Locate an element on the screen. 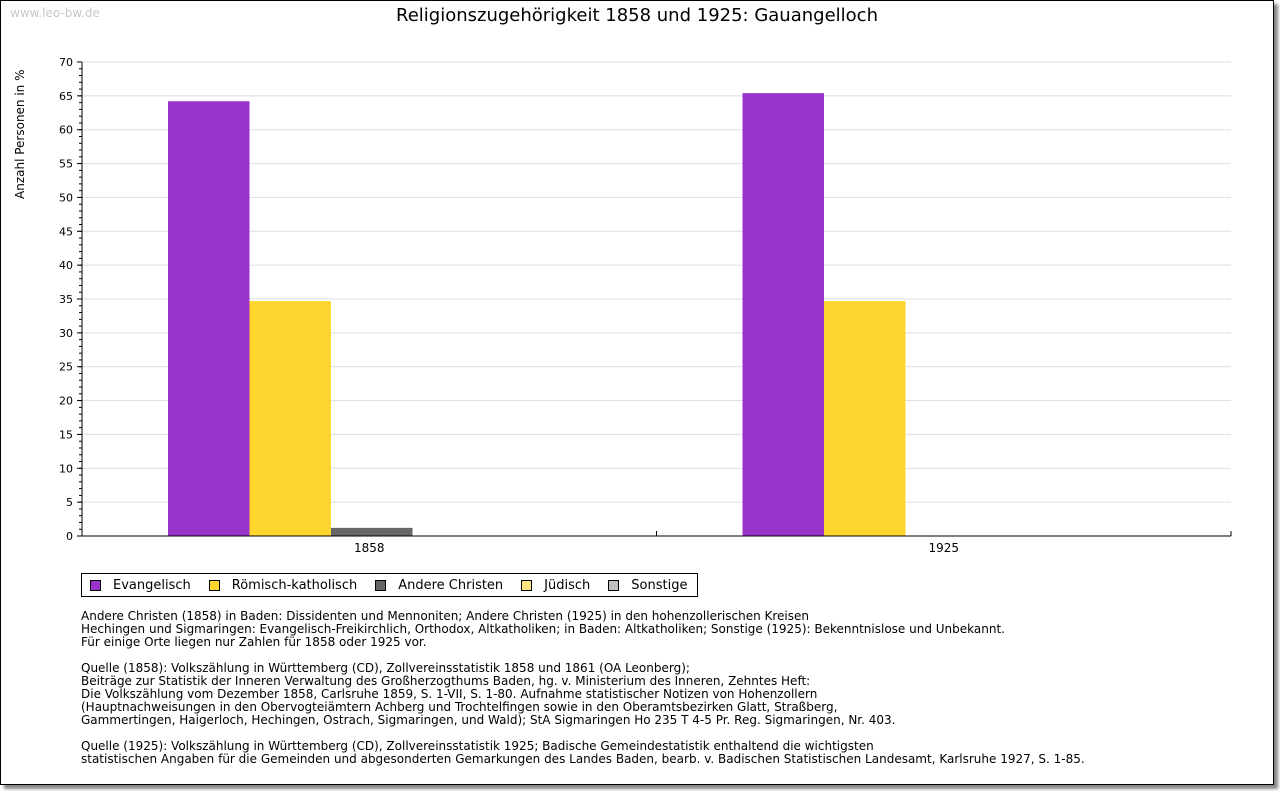 The width and height of the screenshot is (1280, 791). y-tick-label: 70 is located at coordinates (66, 62).